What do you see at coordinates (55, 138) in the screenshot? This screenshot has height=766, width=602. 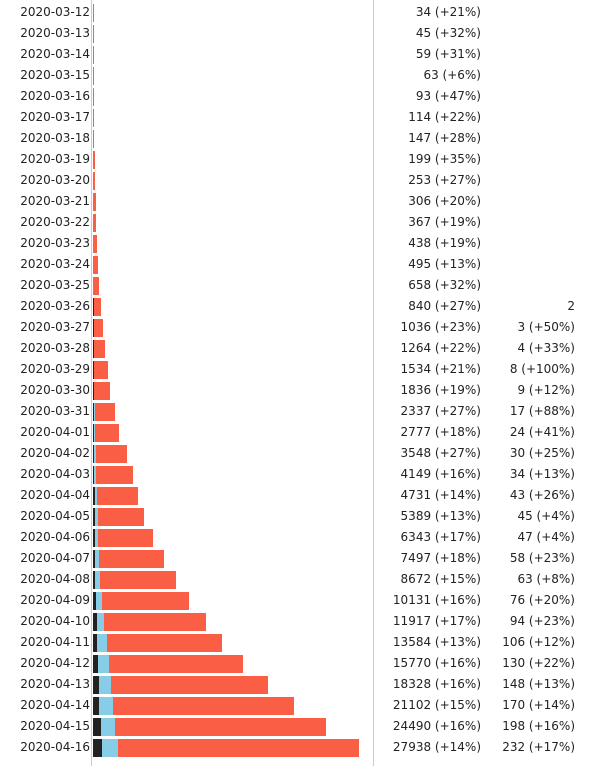 I see `date-label: 2020-03-18` at bounding box center [55, 138].